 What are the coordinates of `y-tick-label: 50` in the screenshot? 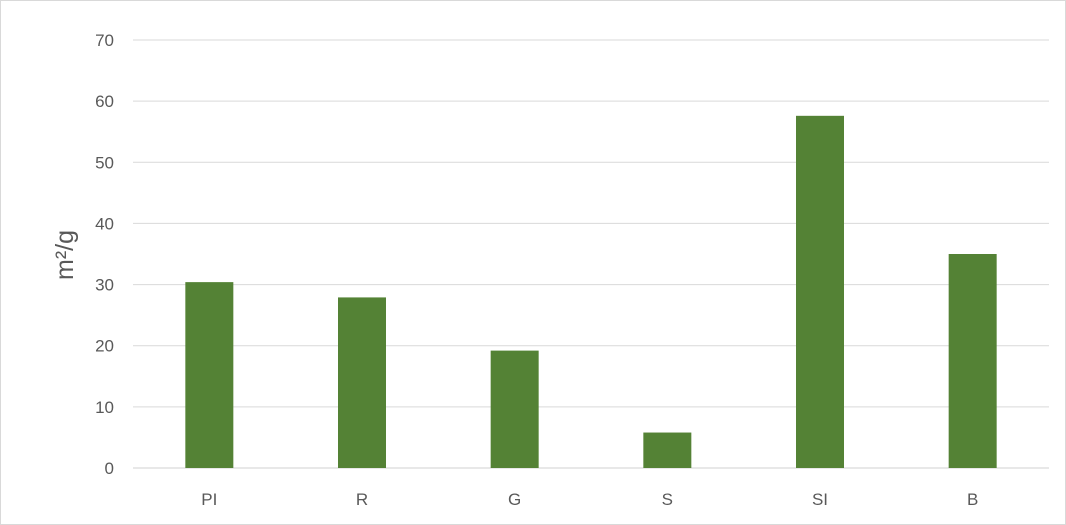 It's located at (104, 162).